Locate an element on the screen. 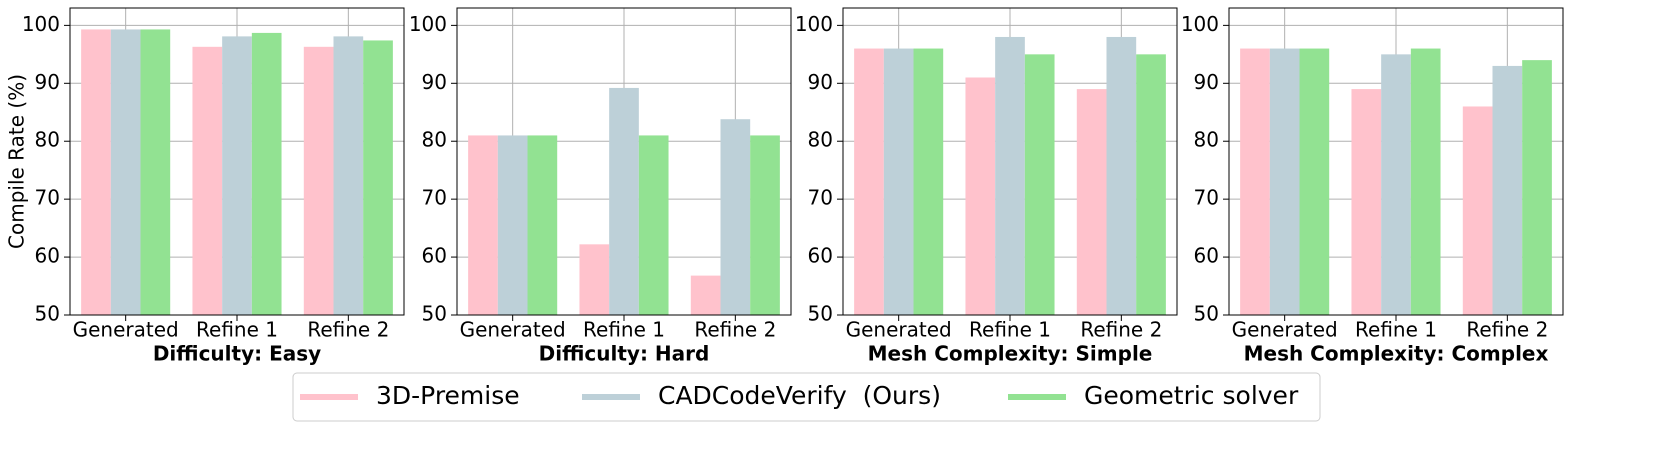 This screenshot has width=1661, height=454. x-axis-title: Difficulty: Easy is located at coordinates (237, 354).